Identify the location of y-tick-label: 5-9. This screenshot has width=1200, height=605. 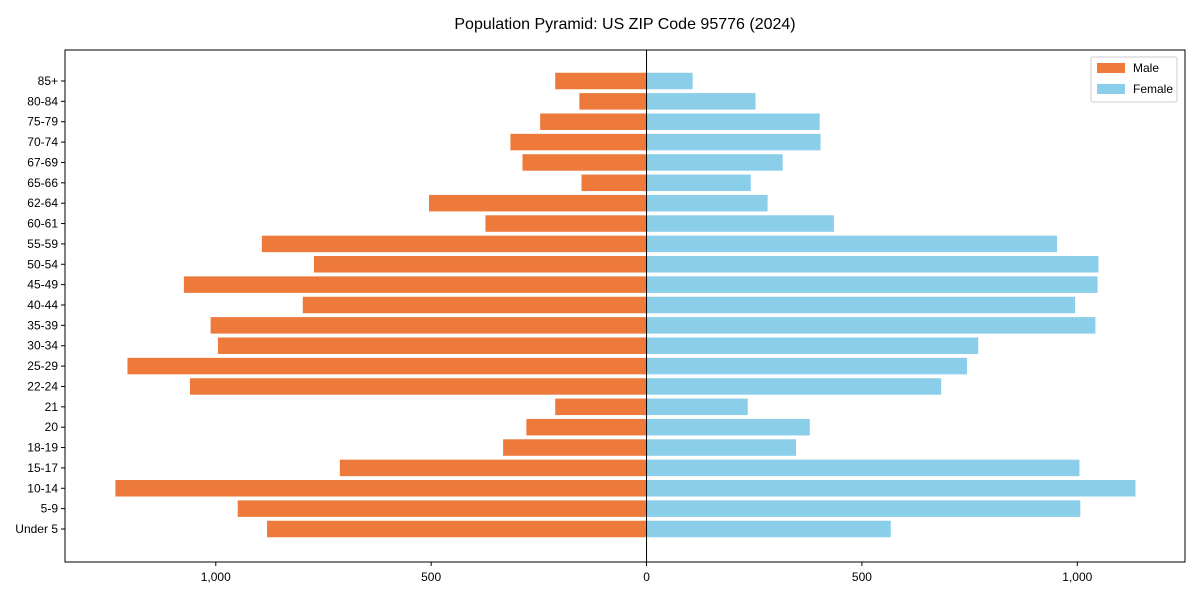
(50, 509).